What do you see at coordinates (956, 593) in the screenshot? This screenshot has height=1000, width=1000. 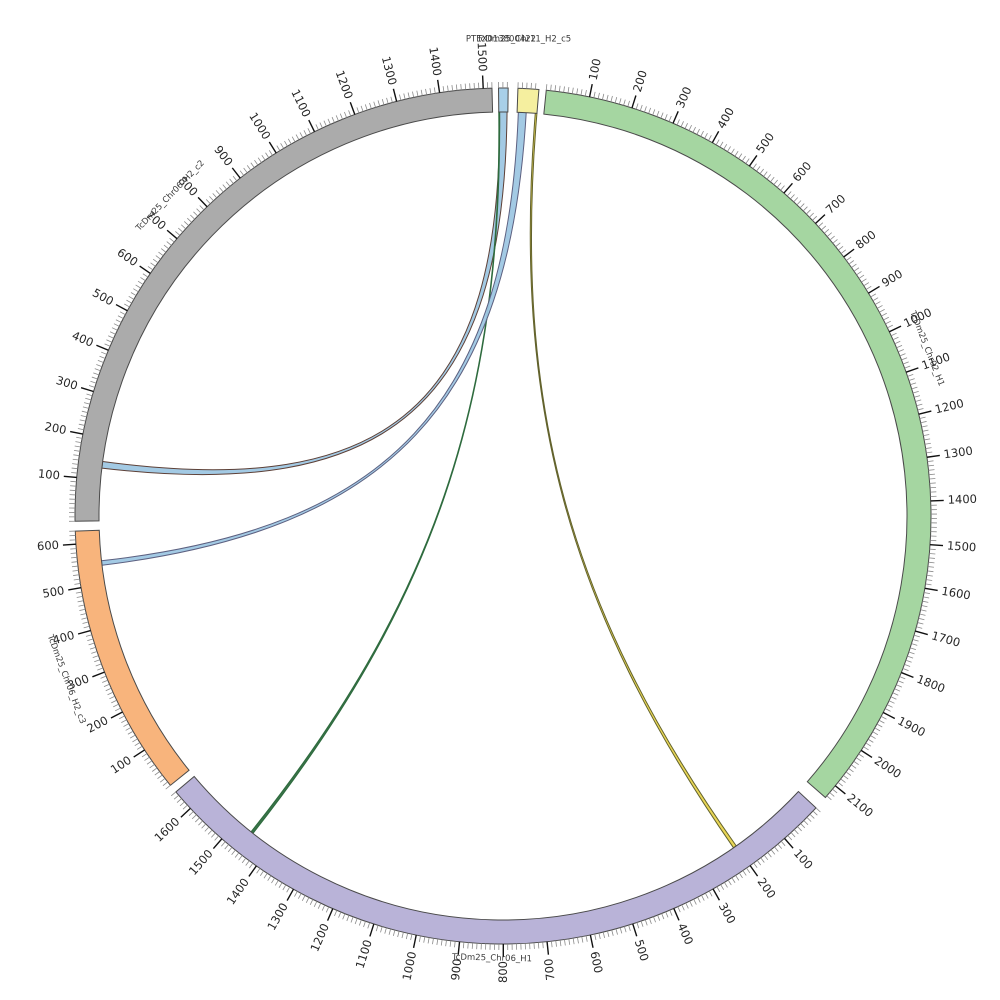 I see `tick-label: 1600` at bounding box center [956, 593].